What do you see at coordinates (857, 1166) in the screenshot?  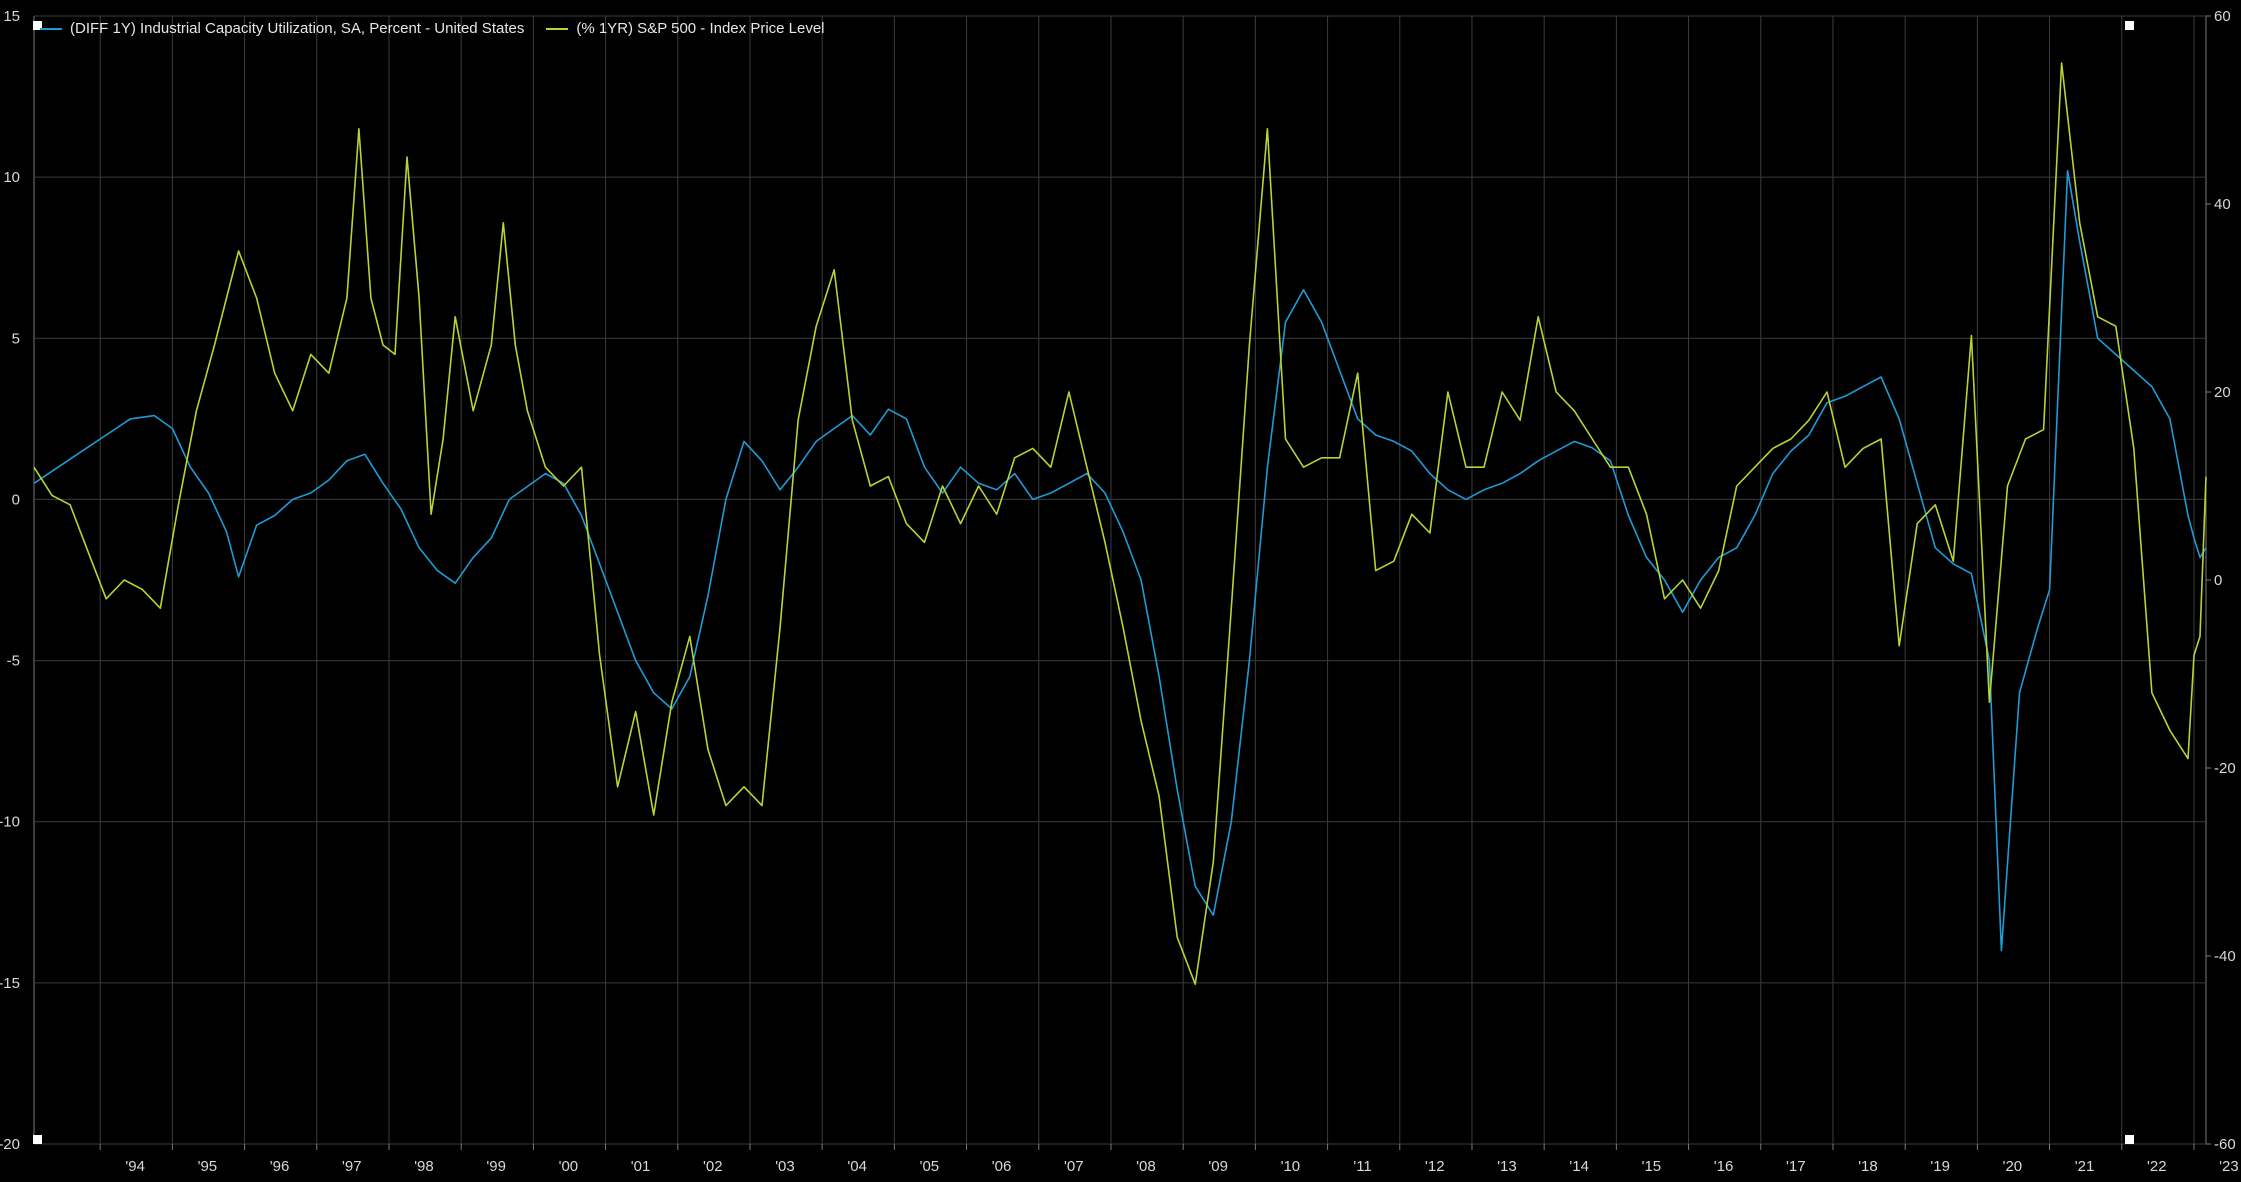 I see `x-tick-label: '04` at bounding box center [857, 1166].